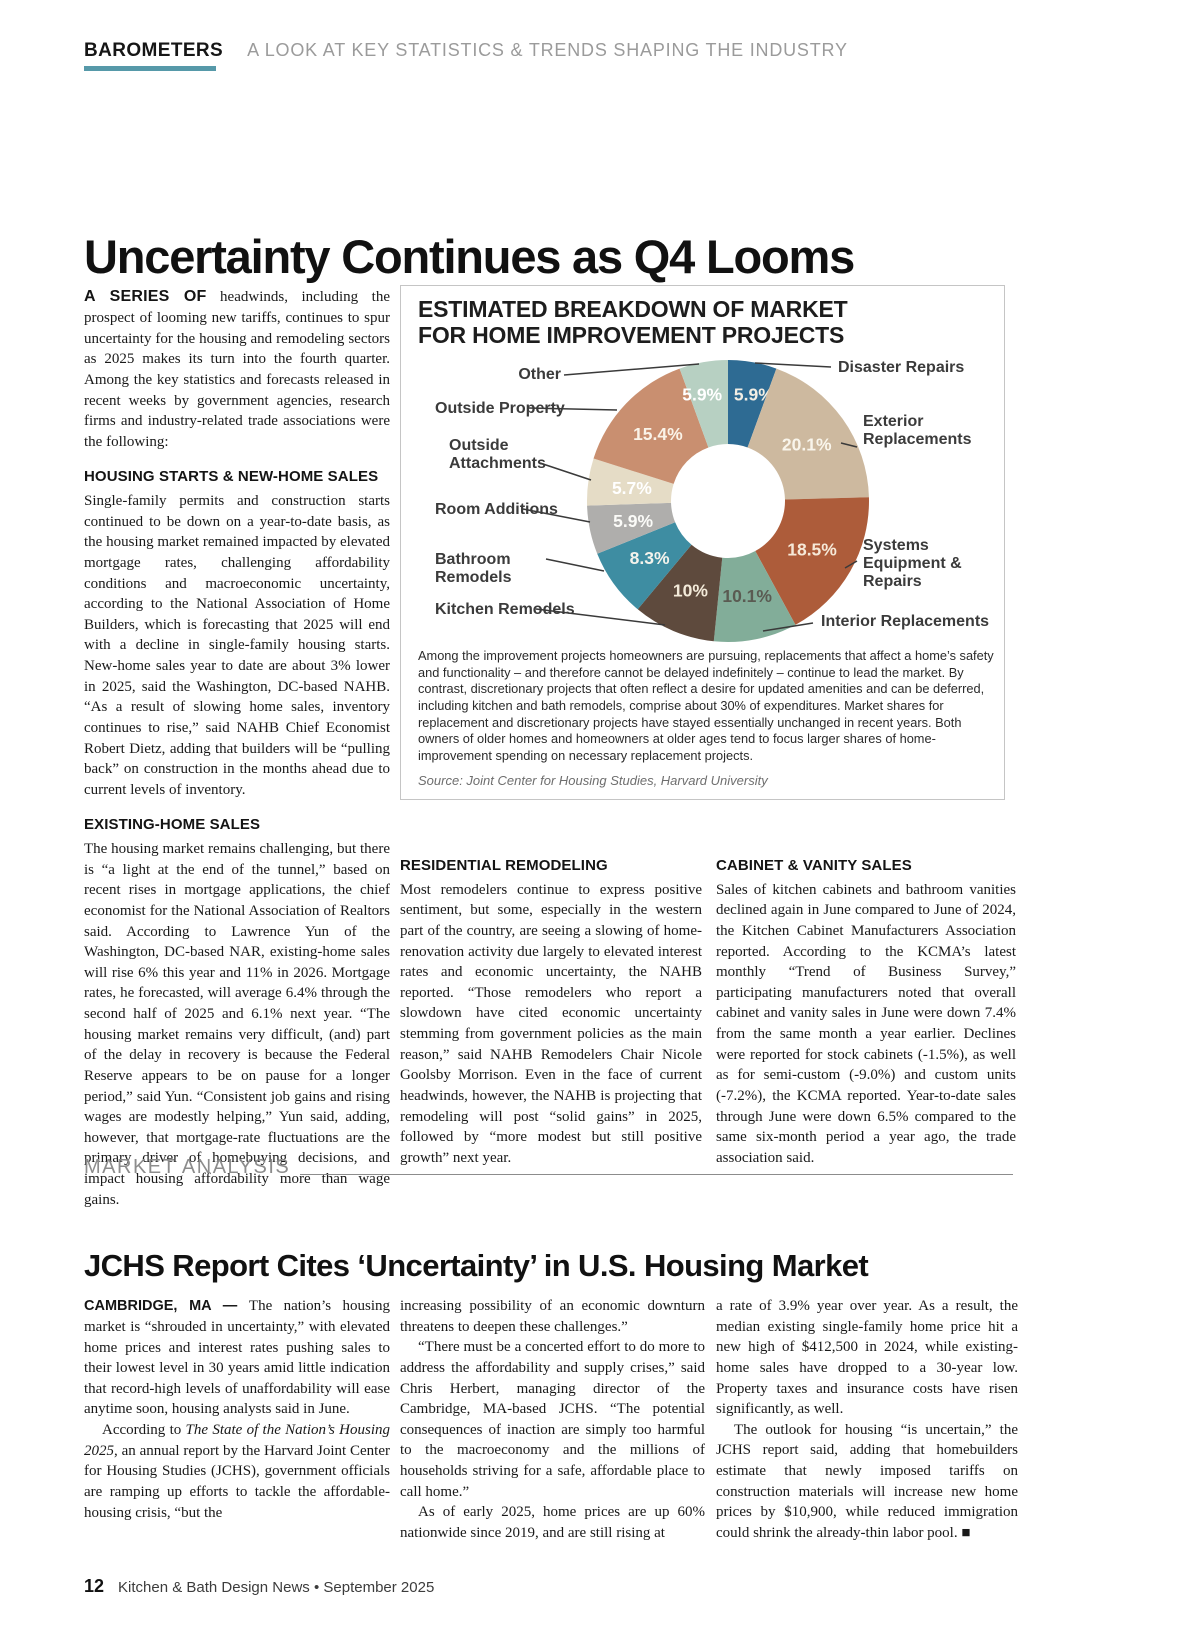 Image resolution: width=1200 pixels, height=1639 pixels. I want to click on donut-segment-interior-replacements, so click(754, 596).